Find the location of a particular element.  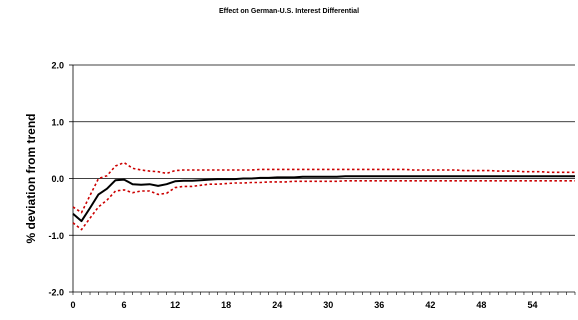

y-tick-label: -2.0 is located at coordinates (56, 293).